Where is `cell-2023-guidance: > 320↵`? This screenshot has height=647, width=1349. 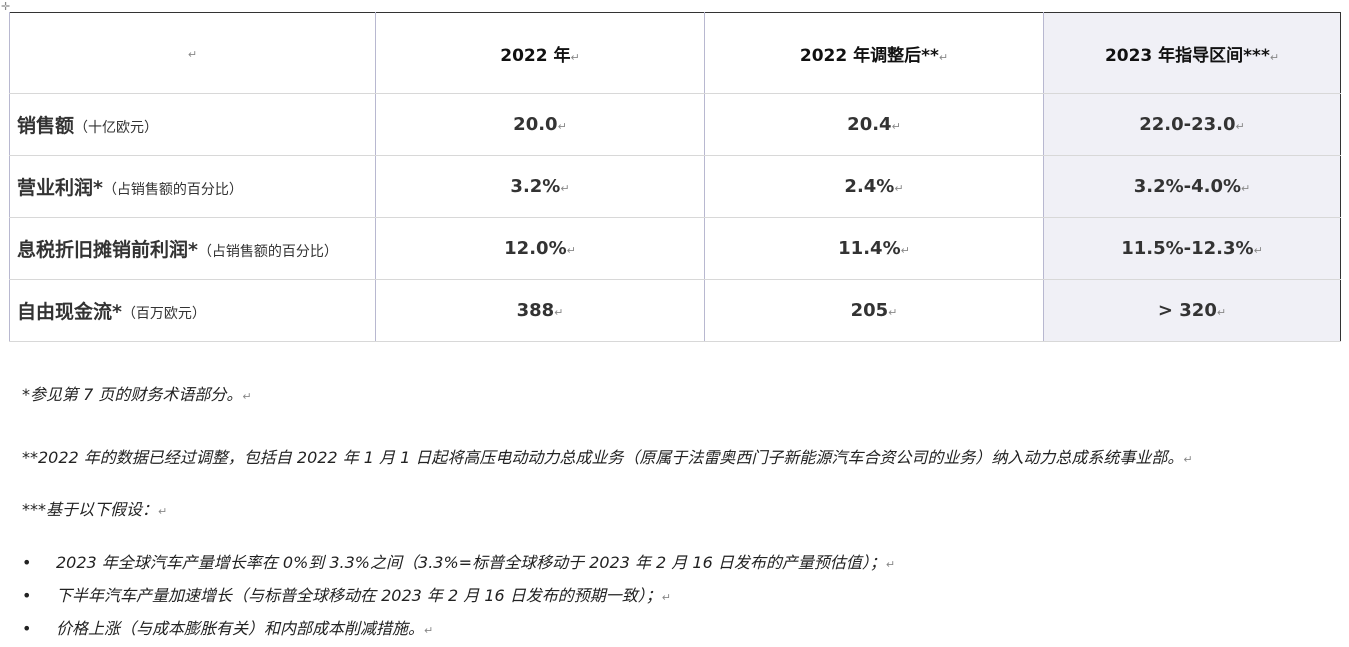 cell-2023-guidance: > 320↵ is located at coordinates (1192, 310).